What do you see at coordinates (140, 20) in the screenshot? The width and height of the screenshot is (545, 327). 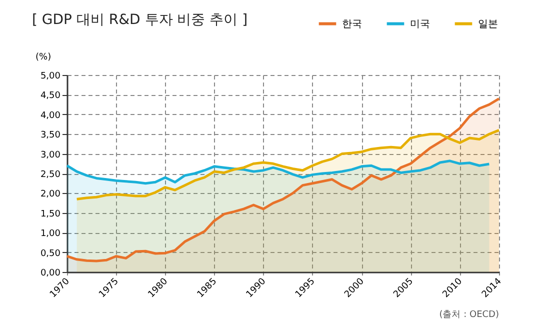 I see `chart-title: [ GDP 대비 R&D 투자 비중 추이 ]` at bounding box center [140, 20].